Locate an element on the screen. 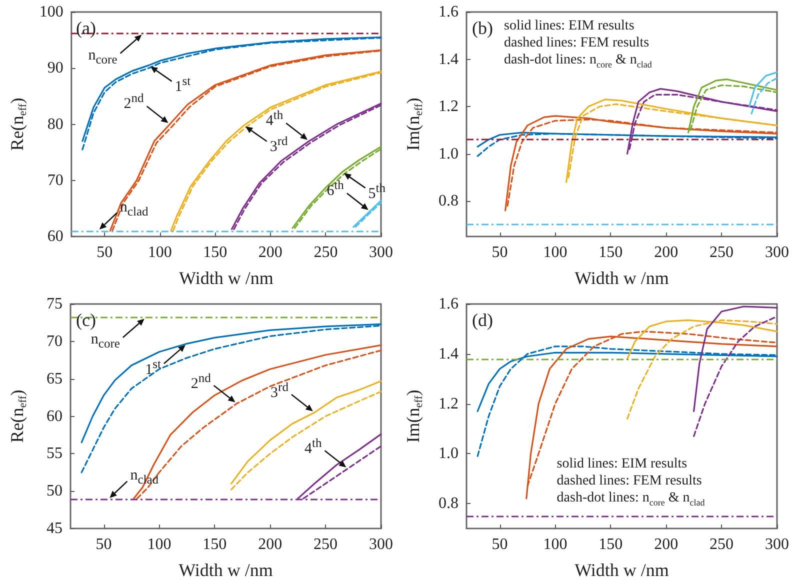  annotation: 6$^{th}$ is located at coordinates (335, 189).